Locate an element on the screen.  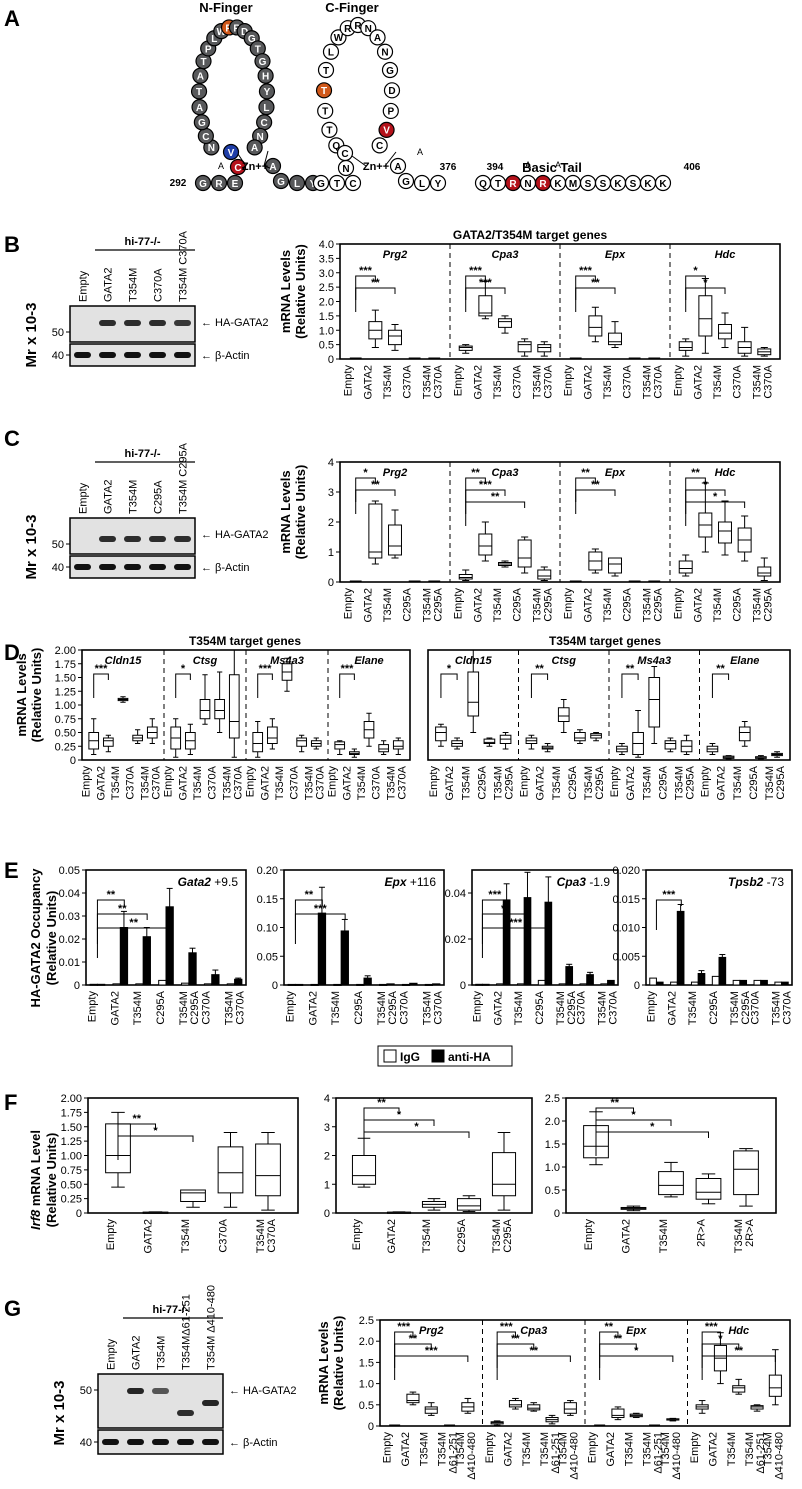
band-label-actin: ← β-Actin is located at coordinates (225, 356).